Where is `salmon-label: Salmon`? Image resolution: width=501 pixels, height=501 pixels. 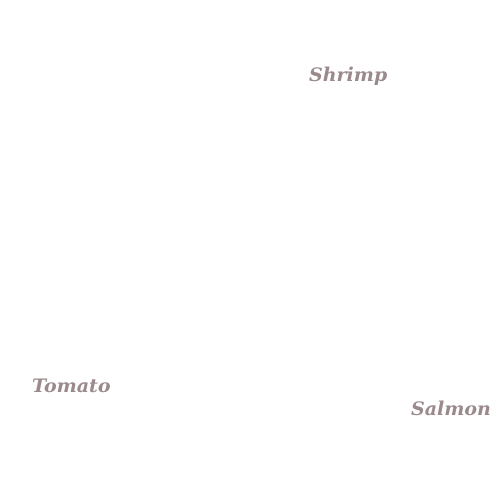
salmon-label: Salmon is located at coordinates (451, 409).